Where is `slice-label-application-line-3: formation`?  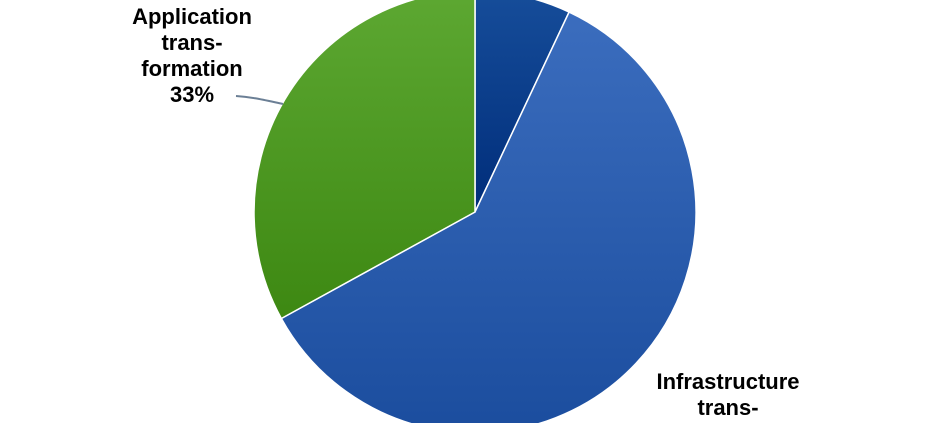 slice-label-application-line-3: formation is located at coordinates (192, 68).